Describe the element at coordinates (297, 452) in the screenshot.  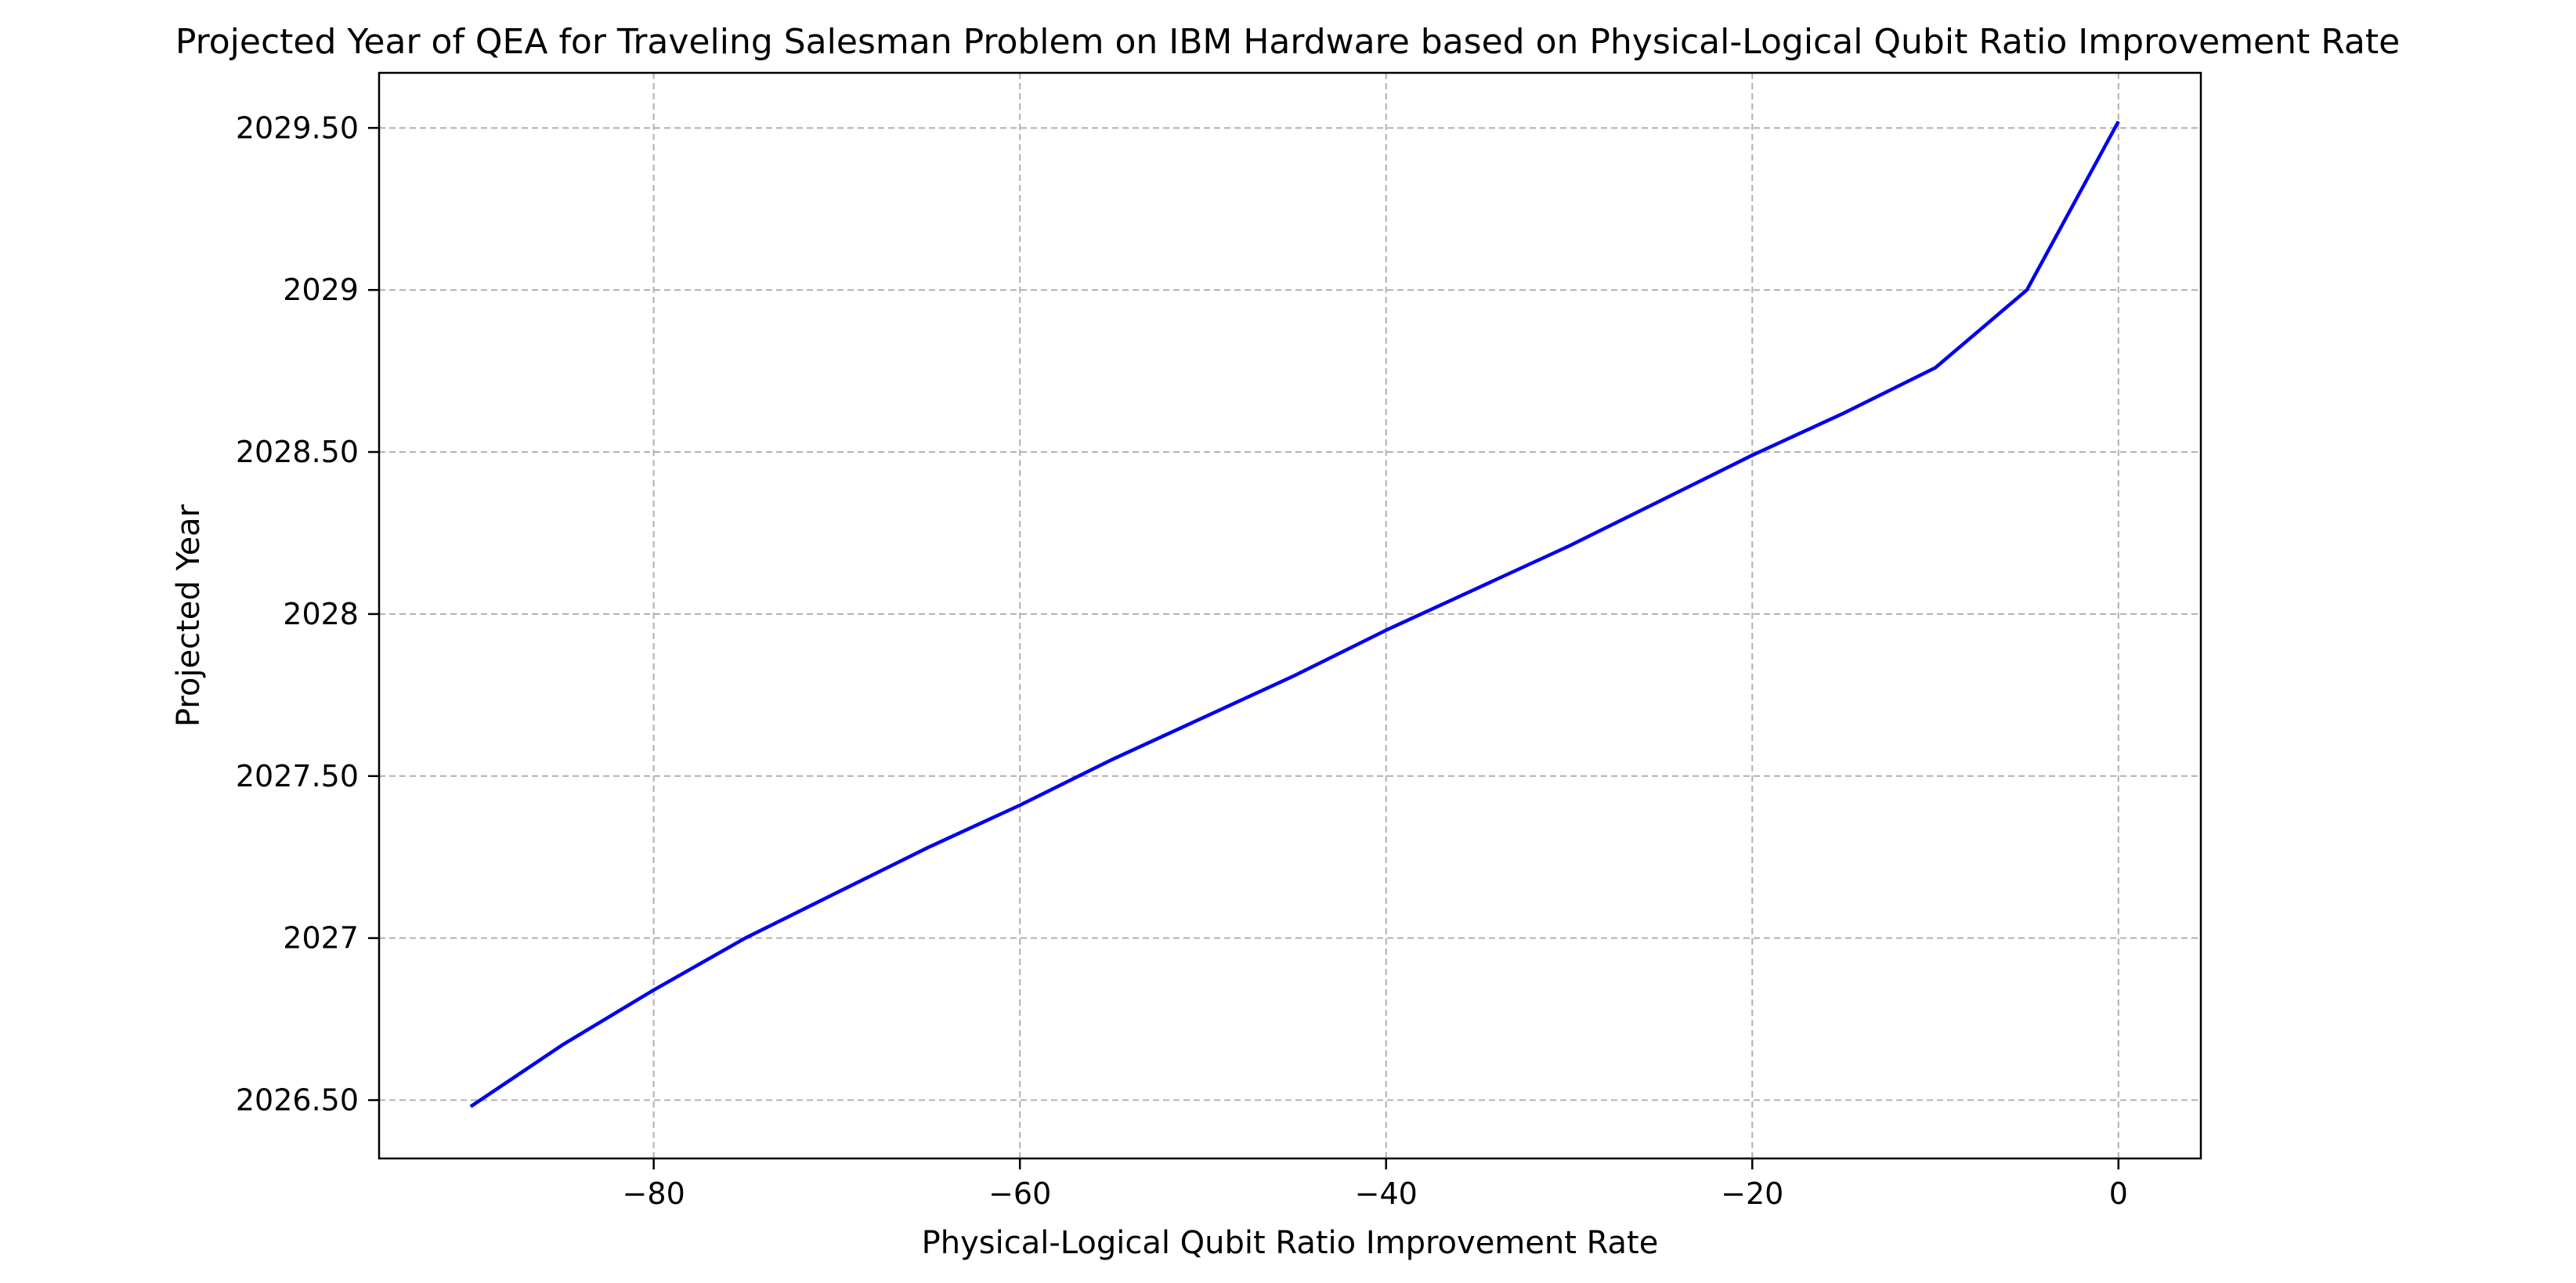
I see `y-tick-label: 2028.50` at that location.